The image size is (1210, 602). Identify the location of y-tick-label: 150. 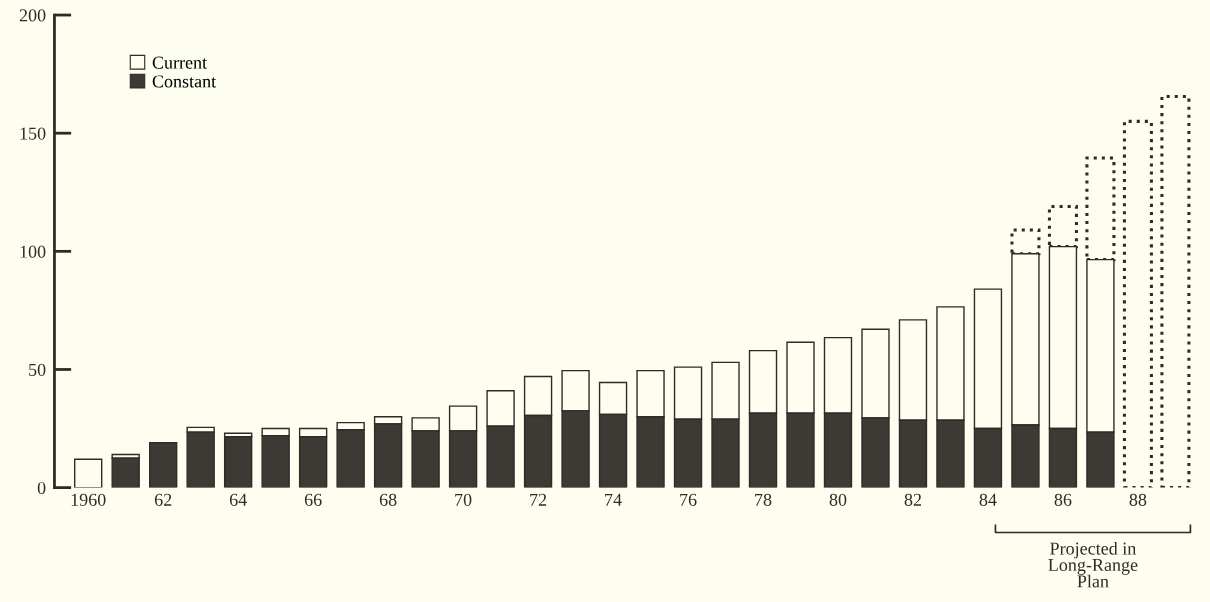
(33, 133).